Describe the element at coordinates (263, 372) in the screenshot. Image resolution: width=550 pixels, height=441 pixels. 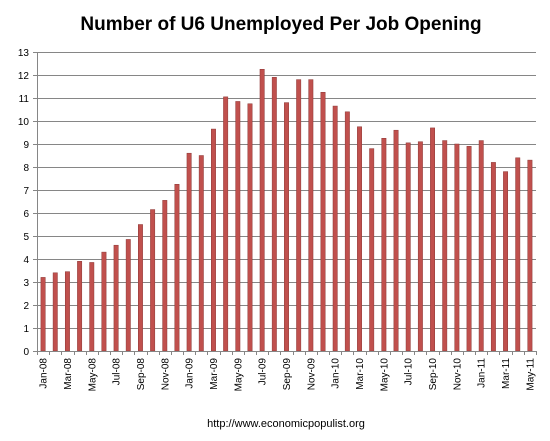
I see `x-tick-label: Jul-09` at that location.